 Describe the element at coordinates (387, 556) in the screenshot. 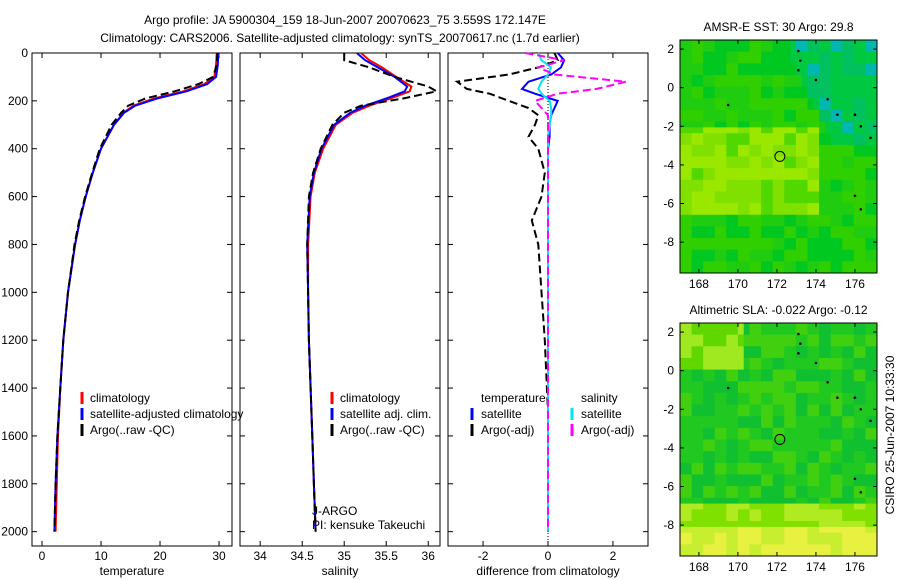

I see `x-tick-label: 35.5` at that location.